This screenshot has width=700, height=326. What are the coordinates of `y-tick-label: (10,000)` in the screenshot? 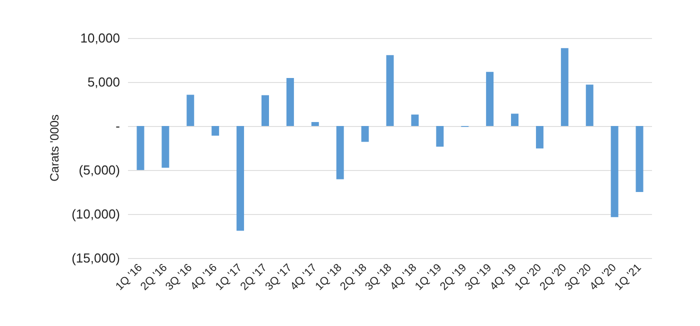 It's located at (96, 214).